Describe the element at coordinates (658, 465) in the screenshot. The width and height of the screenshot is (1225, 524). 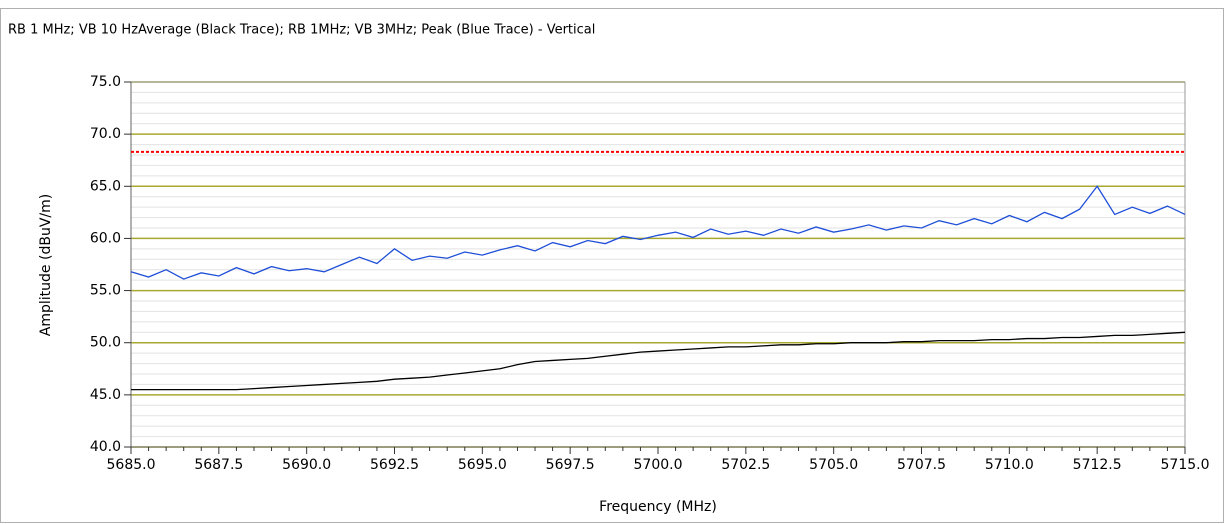
I see `x-tick-label: 5700.0` at that location.